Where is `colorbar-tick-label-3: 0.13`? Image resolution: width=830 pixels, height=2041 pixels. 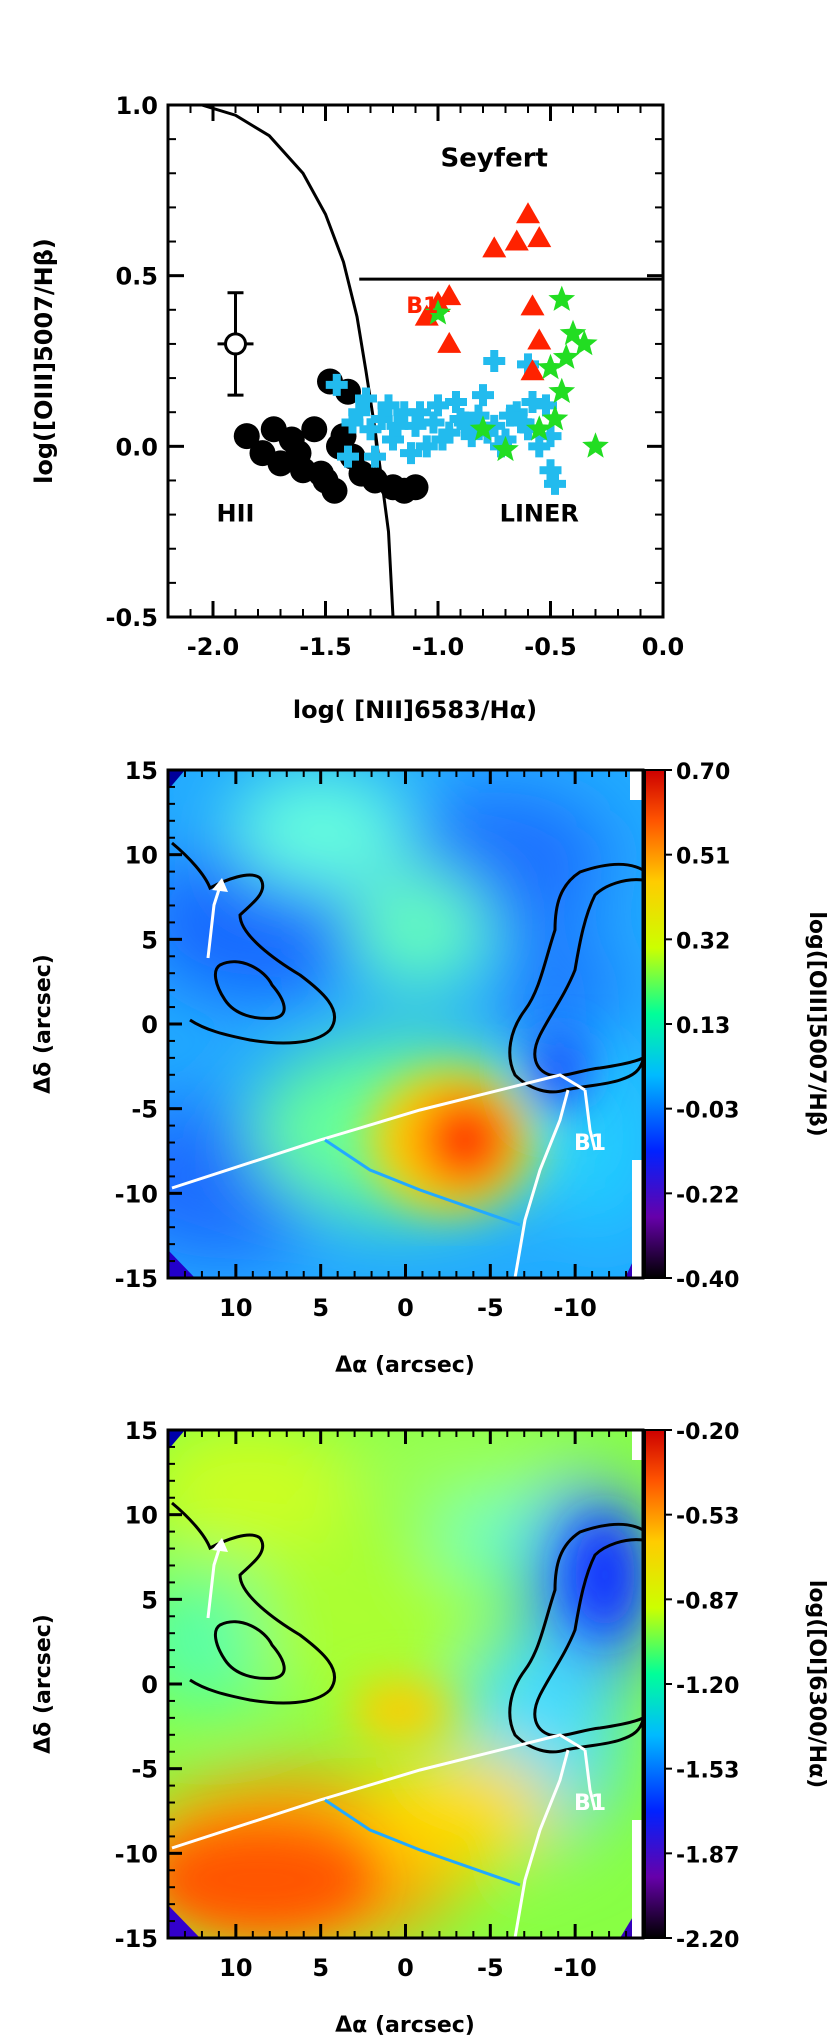 colorbar-tick-label-3: 0.13 is located at coordinates (703, 1026).